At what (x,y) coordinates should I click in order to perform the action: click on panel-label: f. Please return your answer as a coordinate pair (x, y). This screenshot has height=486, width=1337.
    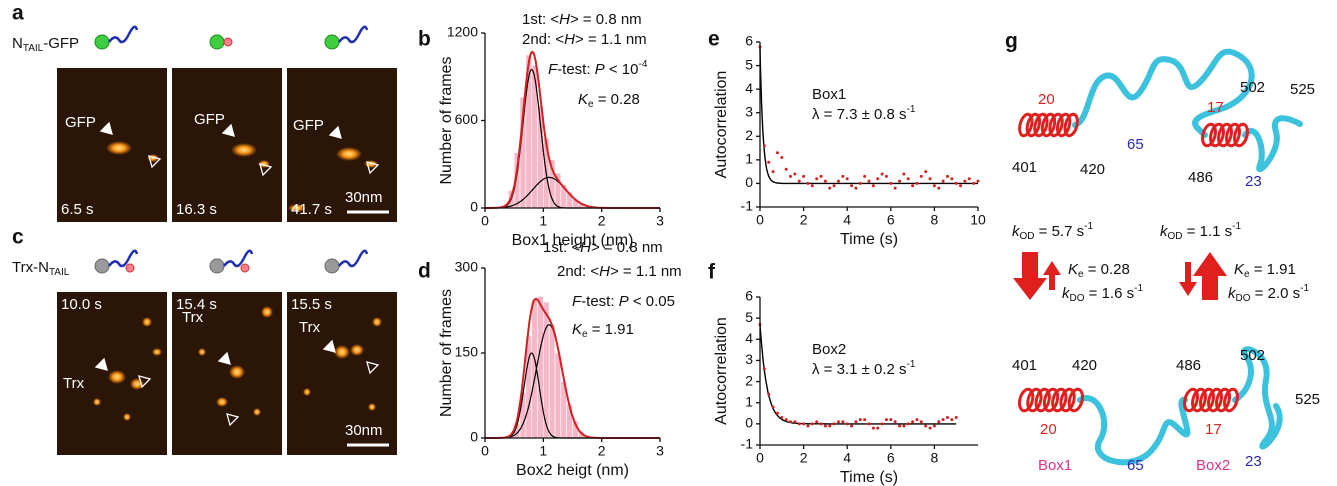
    Looking at the image, I should click on (712, 272).